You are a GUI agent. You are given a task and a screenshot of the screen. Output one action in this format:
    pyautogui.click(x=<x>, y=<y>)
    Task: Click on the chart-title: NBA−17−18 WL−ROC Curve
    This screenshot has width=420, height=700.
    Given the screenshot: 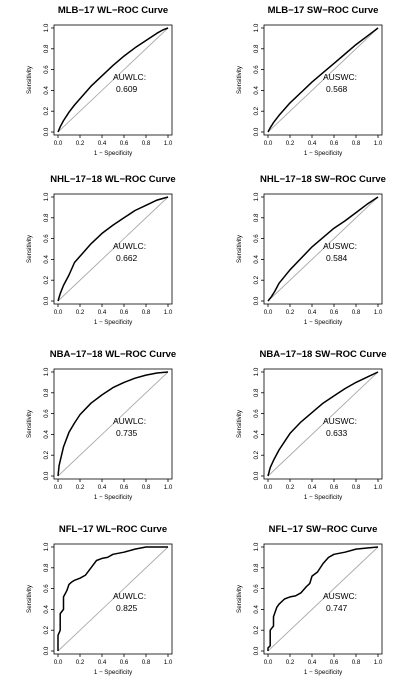 What is the action you would take?
    pyautogui.click(x=113, y=354)
    